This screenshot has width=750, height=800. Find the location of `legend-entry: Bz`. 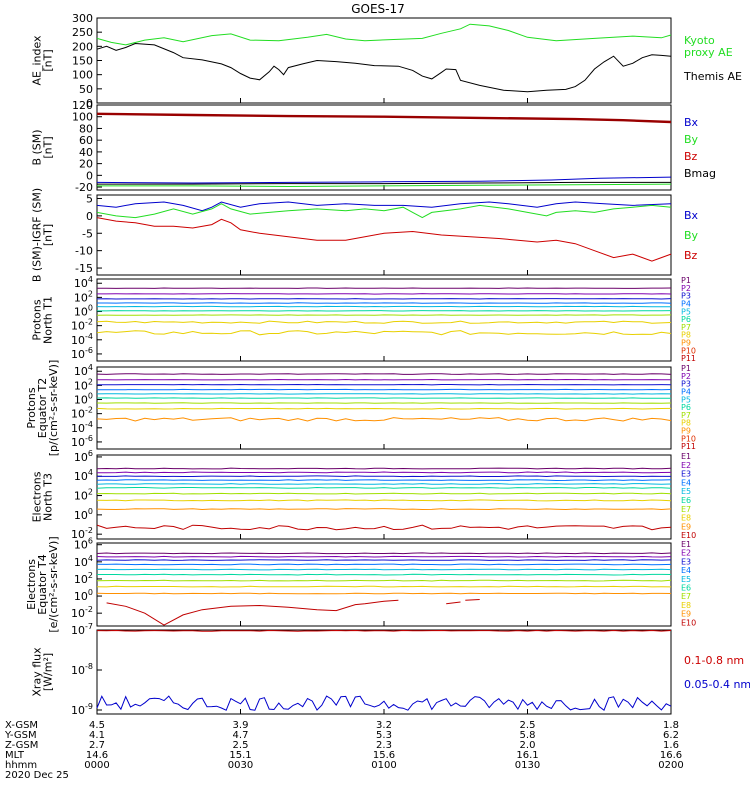

legend-entry: Bz is located at coordinates (691, 255).